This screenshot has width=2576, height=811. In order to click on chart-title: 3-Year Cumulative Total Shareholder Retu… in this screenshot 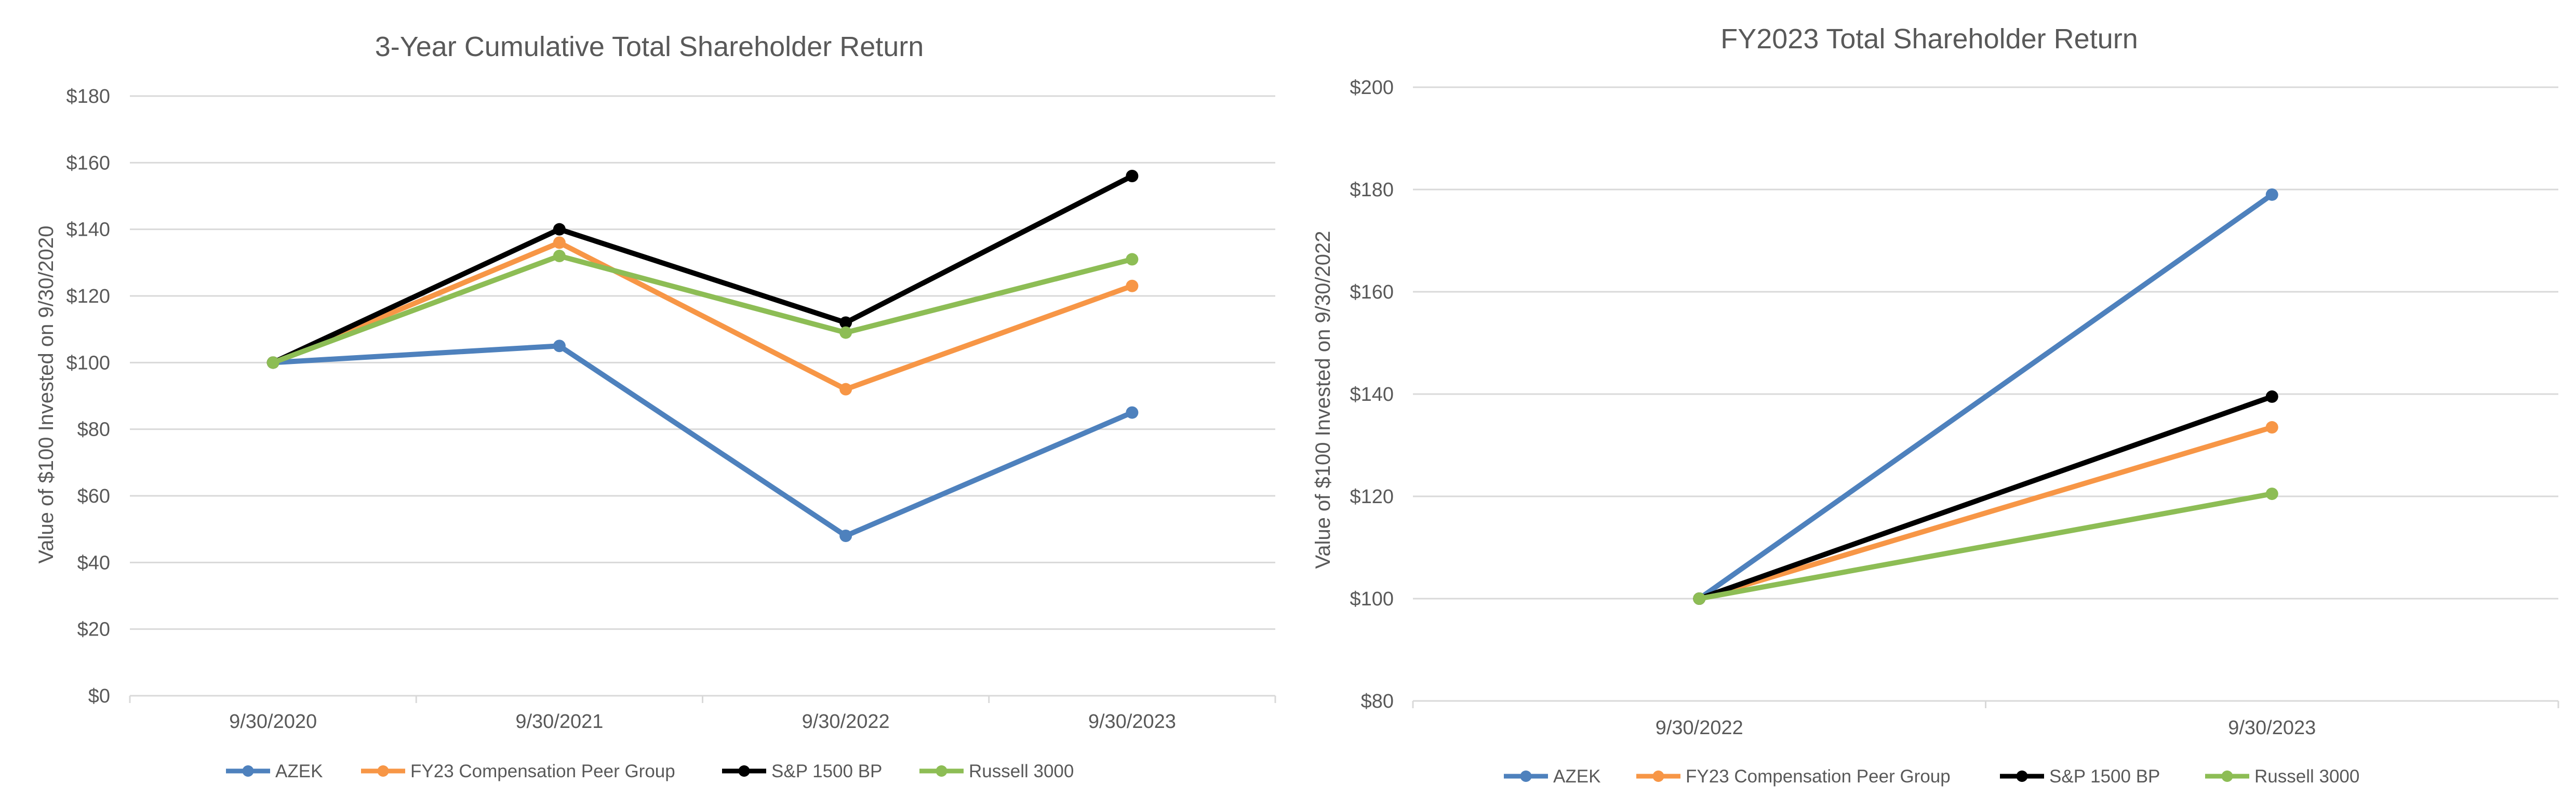, I will do `click(649, 46)`.